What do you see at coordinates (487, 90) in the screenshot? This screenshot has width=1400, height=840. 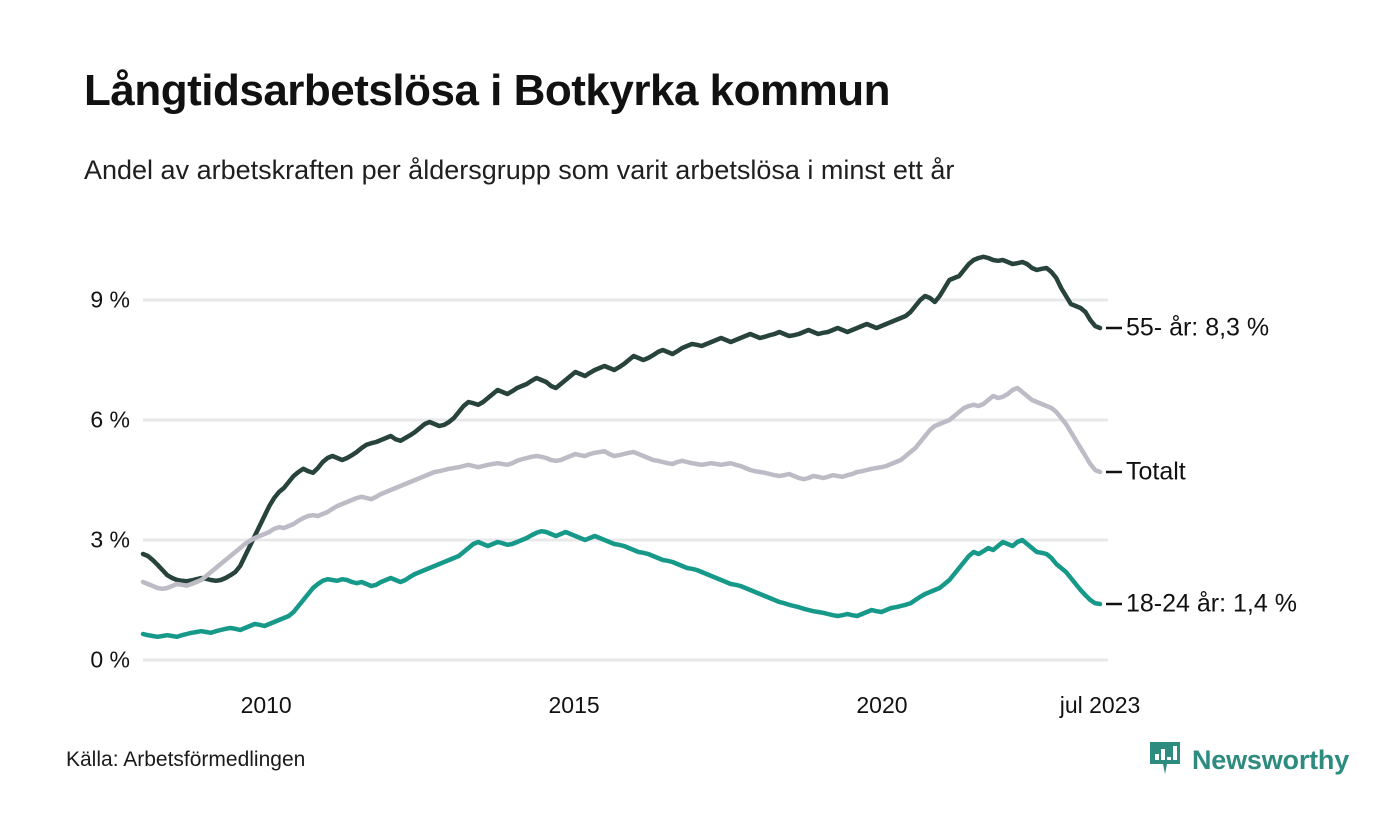 I see `page-title: Långtidsarbetslösa i Botkyrka kommun` at bounding box center [487, 90].